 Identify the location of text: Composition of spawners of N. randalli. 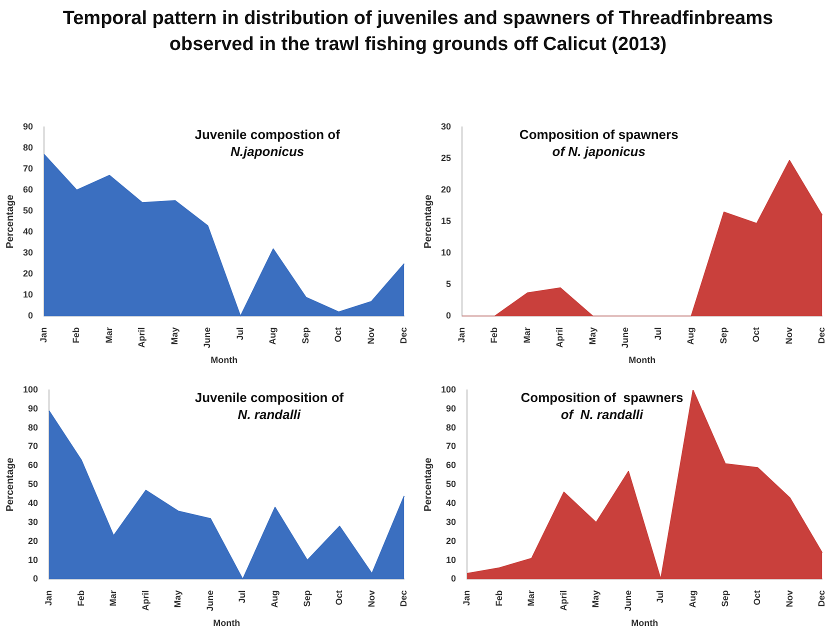
(602, 406).